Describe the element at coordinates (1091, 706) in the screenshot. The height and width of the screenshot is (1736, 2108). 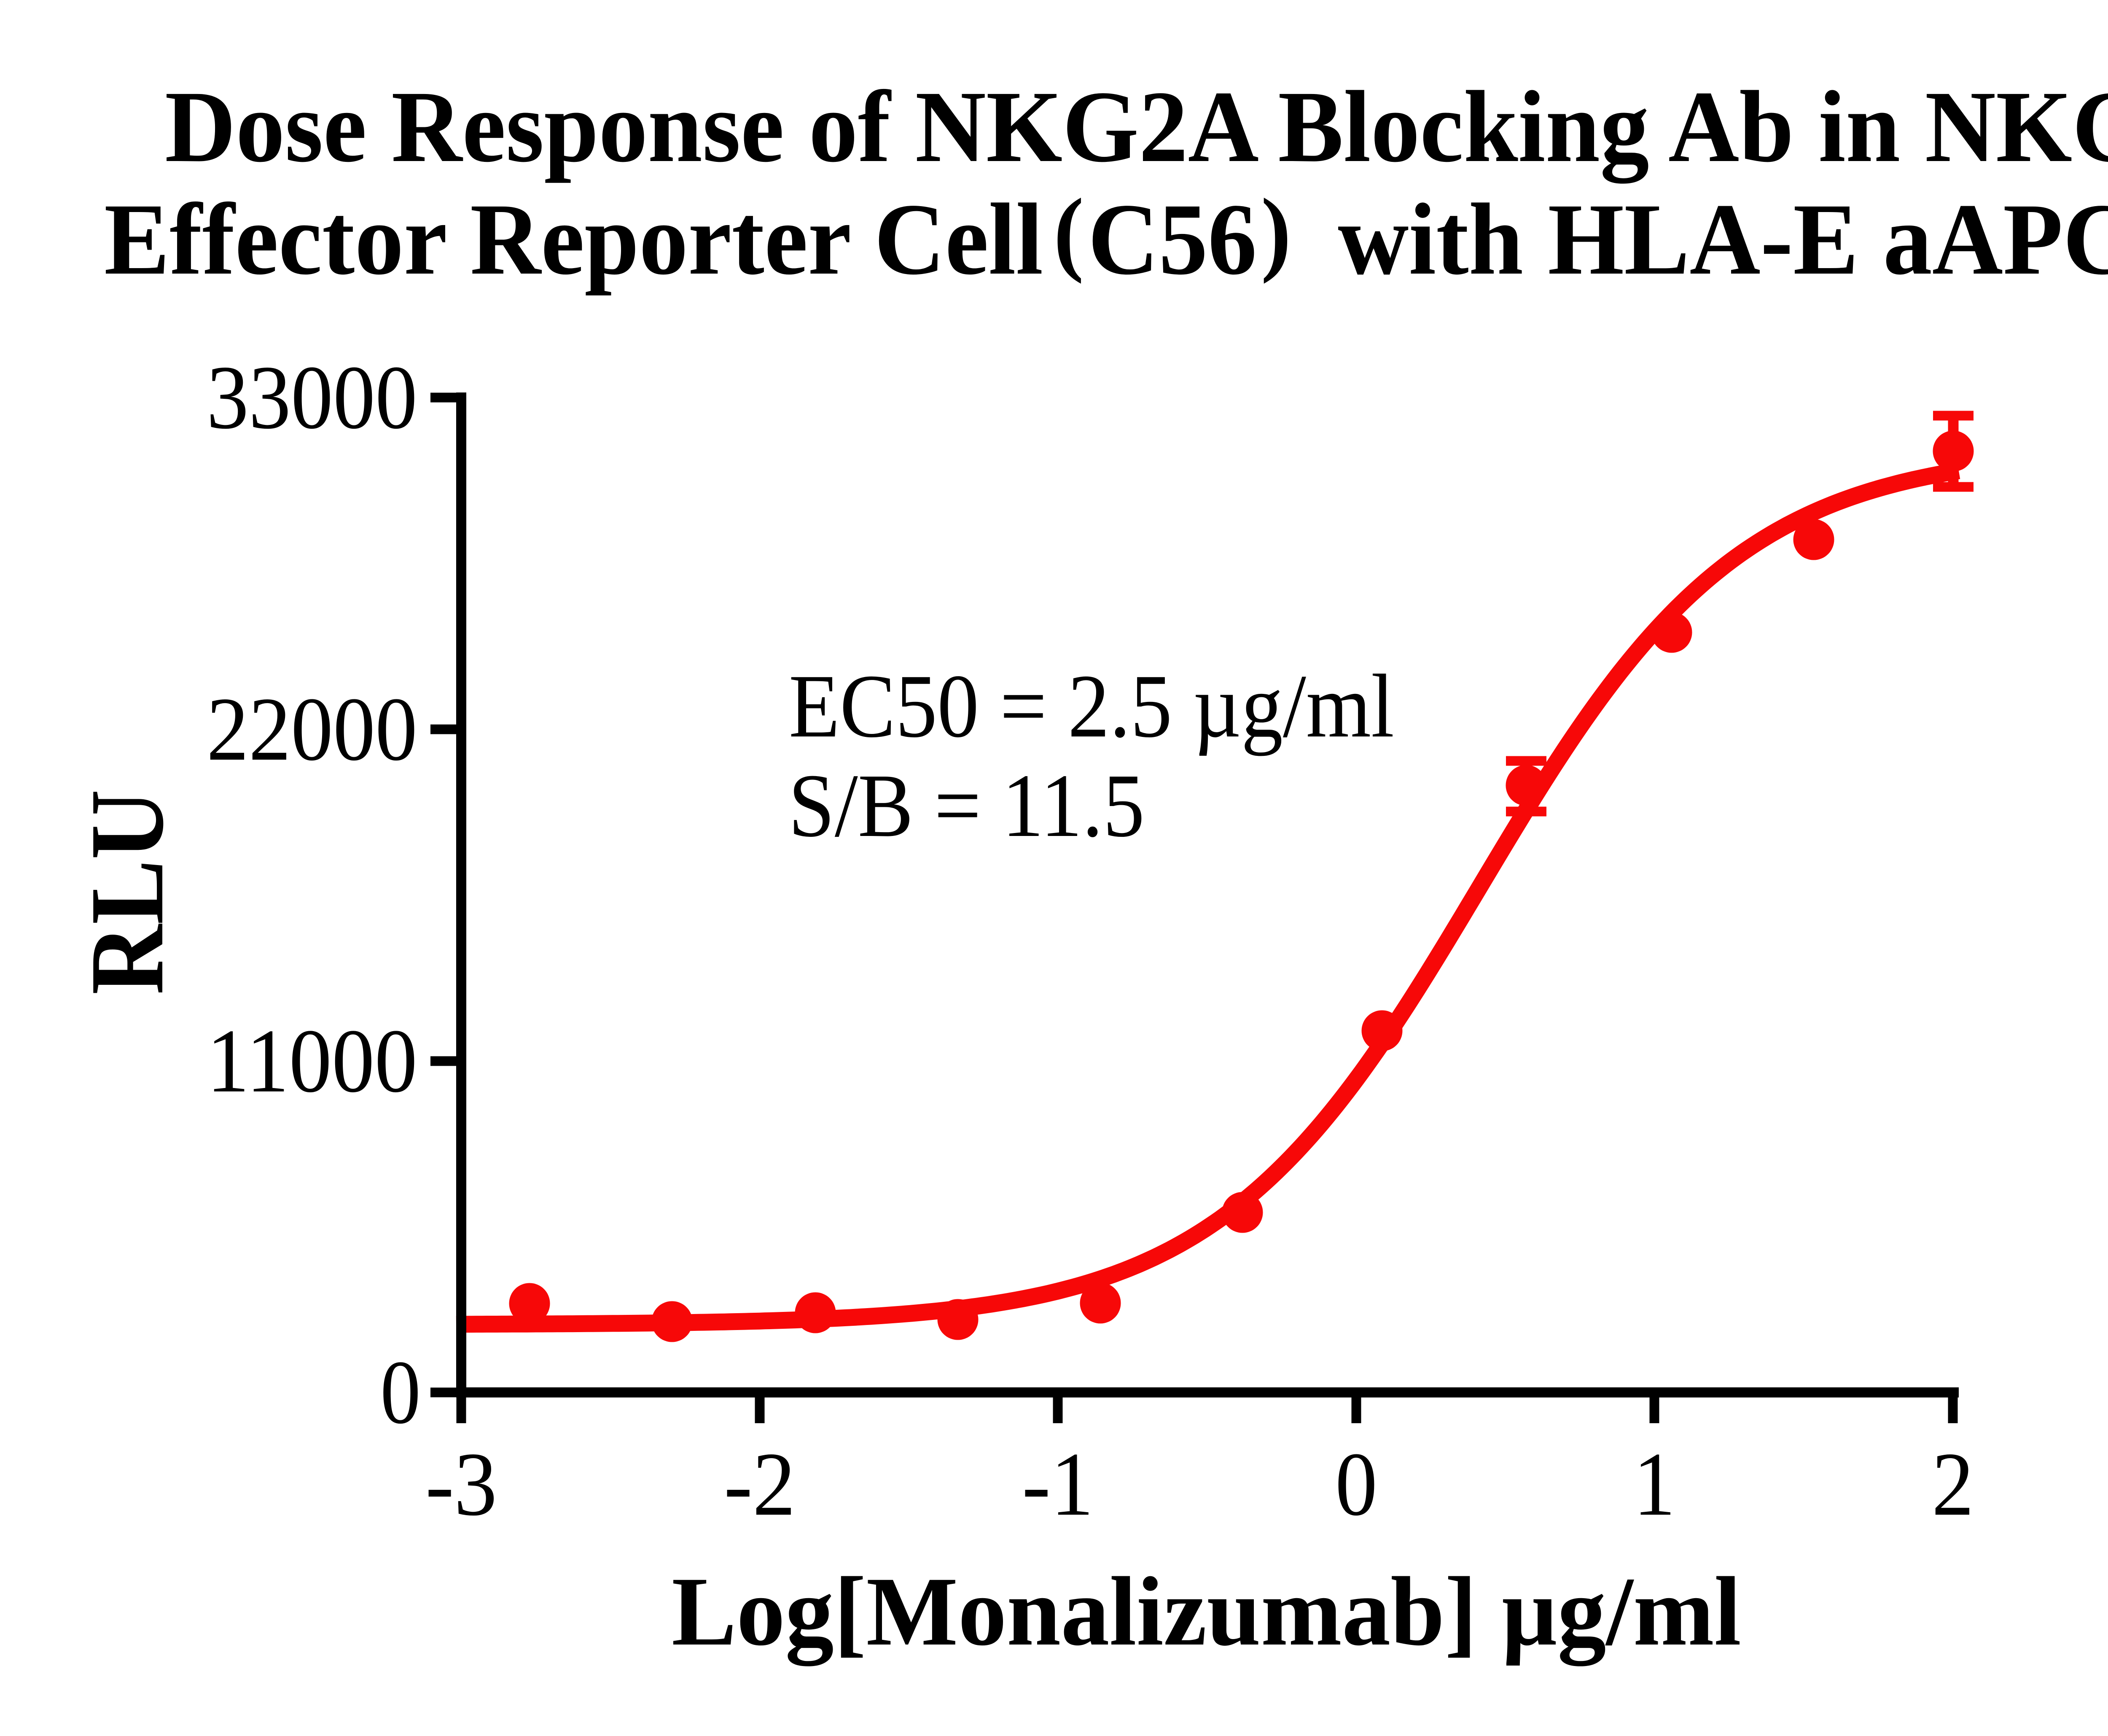
I see `svg-text: EC50 = 2.5 µg/ml` at that location.